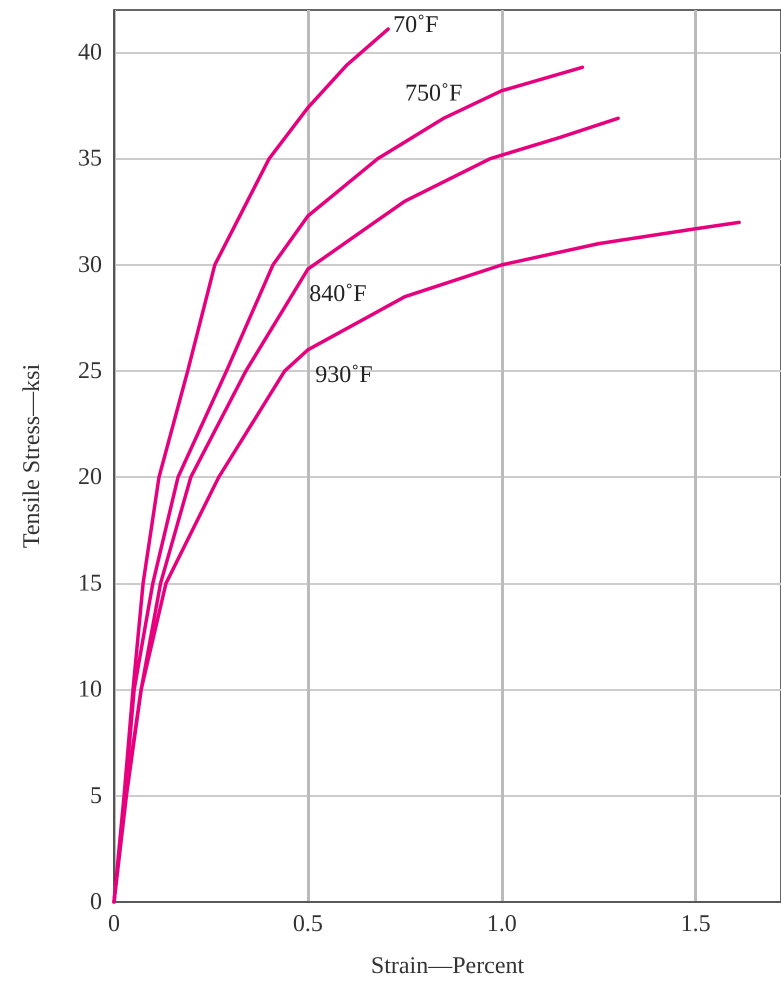 The height and width of the screenshot is (988, 781). What do you see at coordinates (90, 265) in the screenshot?
I see `y-tick-label: 30` at bounding box center [90, 265].